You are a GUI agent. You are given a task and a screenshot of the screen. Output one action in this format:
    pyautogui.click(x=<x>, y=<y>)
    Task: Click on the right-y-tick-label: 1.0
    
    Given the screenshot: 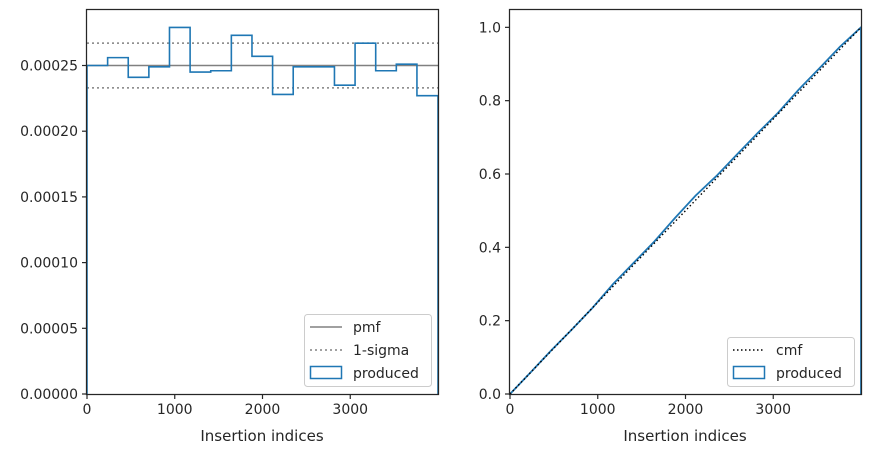 What is the action you would take?
    pyautogui.click(x=490, y=28)
    